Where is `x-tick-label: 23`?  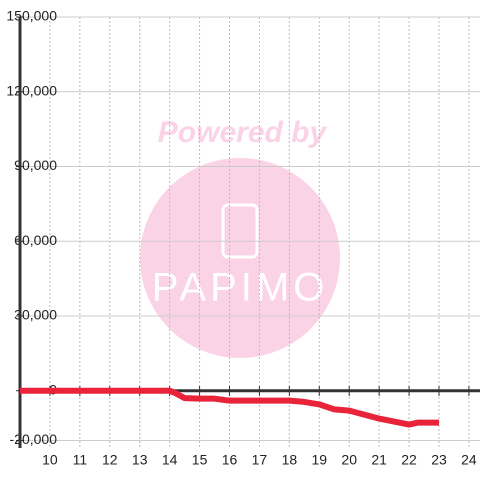
x-tick-label: 23 is located at coordinates (439, 460).